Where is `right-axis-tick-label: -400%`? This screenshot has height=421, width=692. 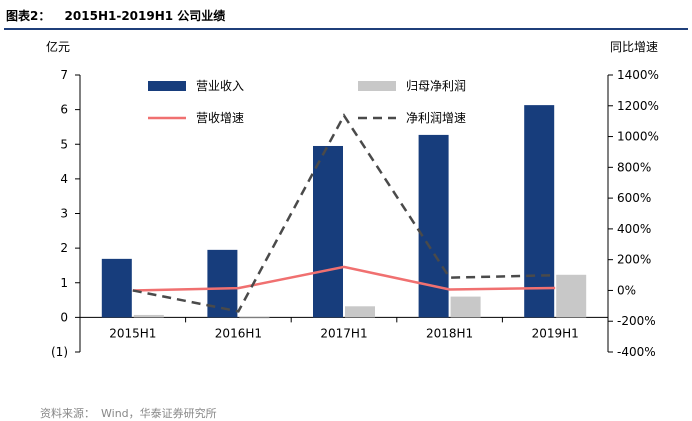
right-axis-tick-label: -400% is located at coordinates (636, 352).